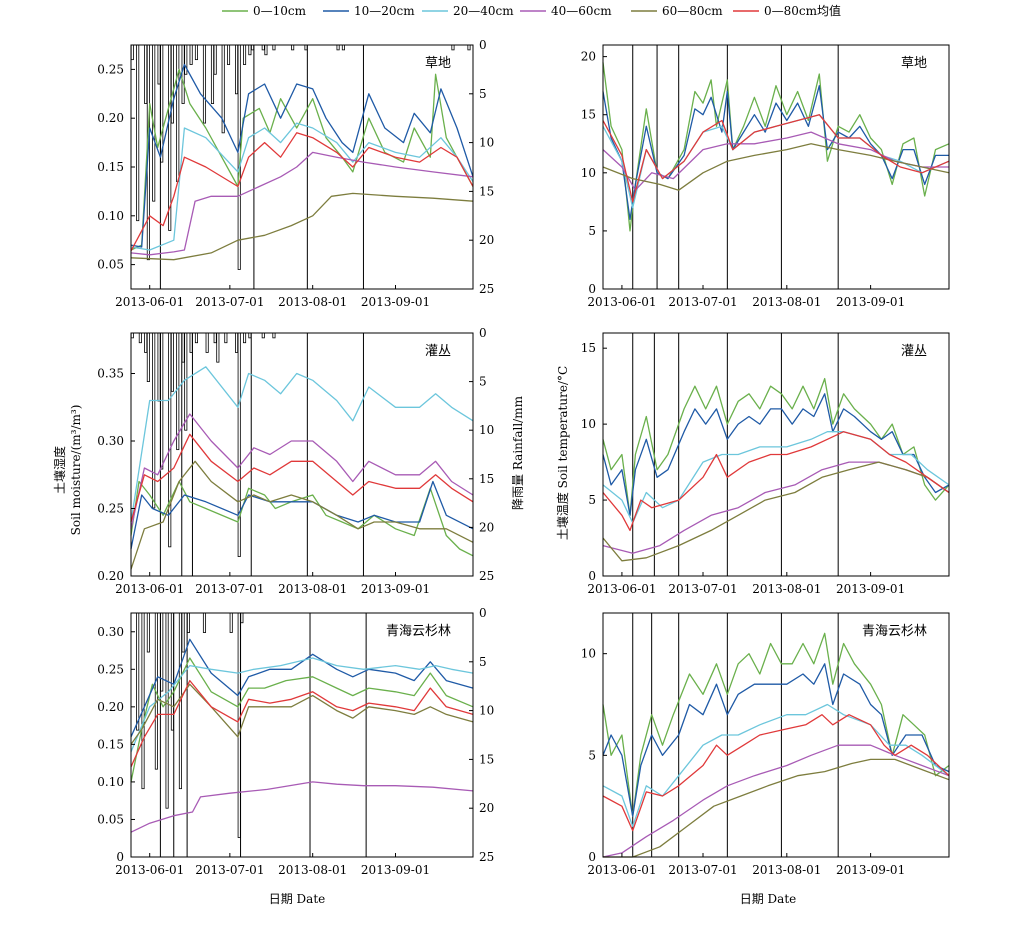  I want to click on x-axis-title-right: 日期 Date, so click(768, 899).